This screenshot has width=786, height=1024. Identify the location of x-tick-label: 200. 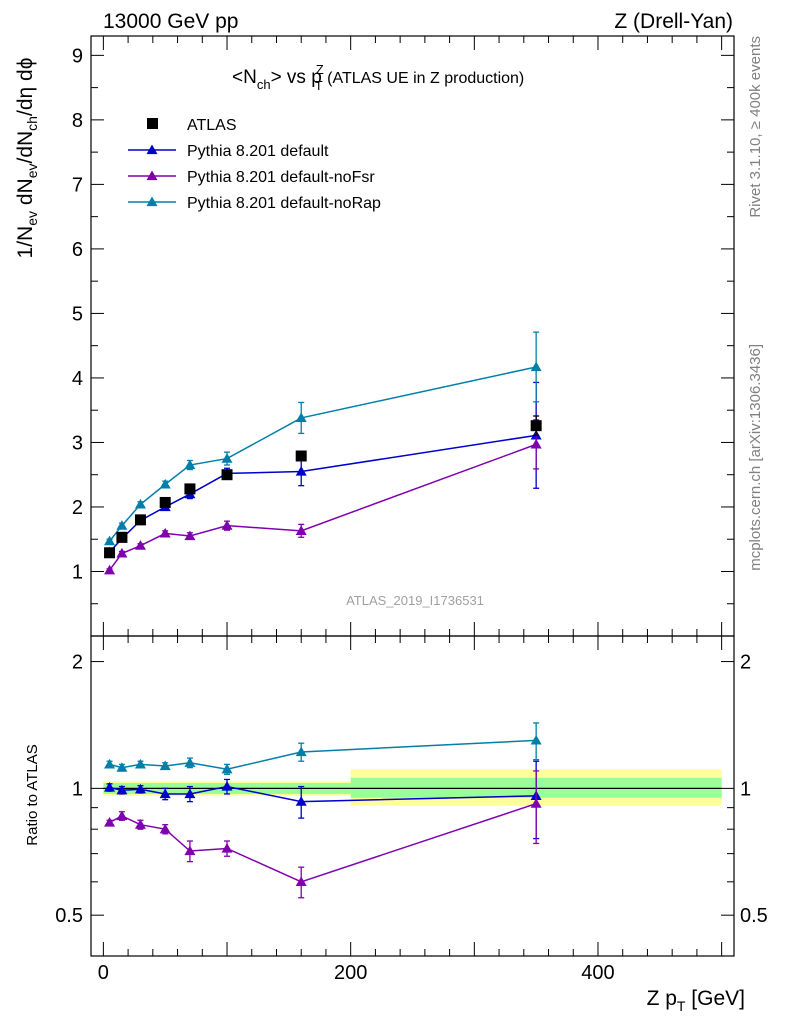
(350, 973).